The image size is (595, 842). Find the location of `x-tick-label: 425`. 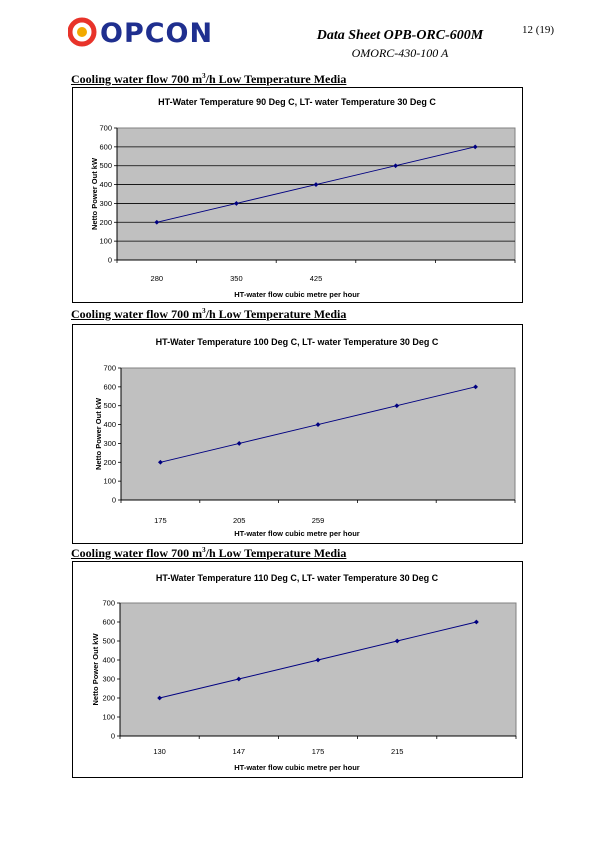

x-tick-label: 425 is located at coordinates (316, 278).